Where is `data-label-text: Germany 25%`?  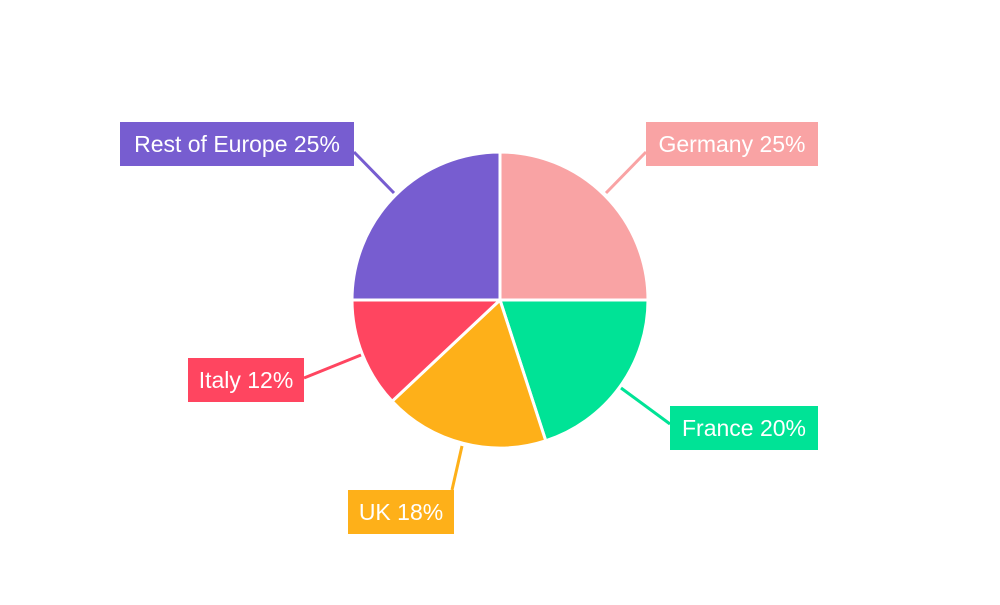
data-label-text: Germany 25% is located at coordinates (731, 144).